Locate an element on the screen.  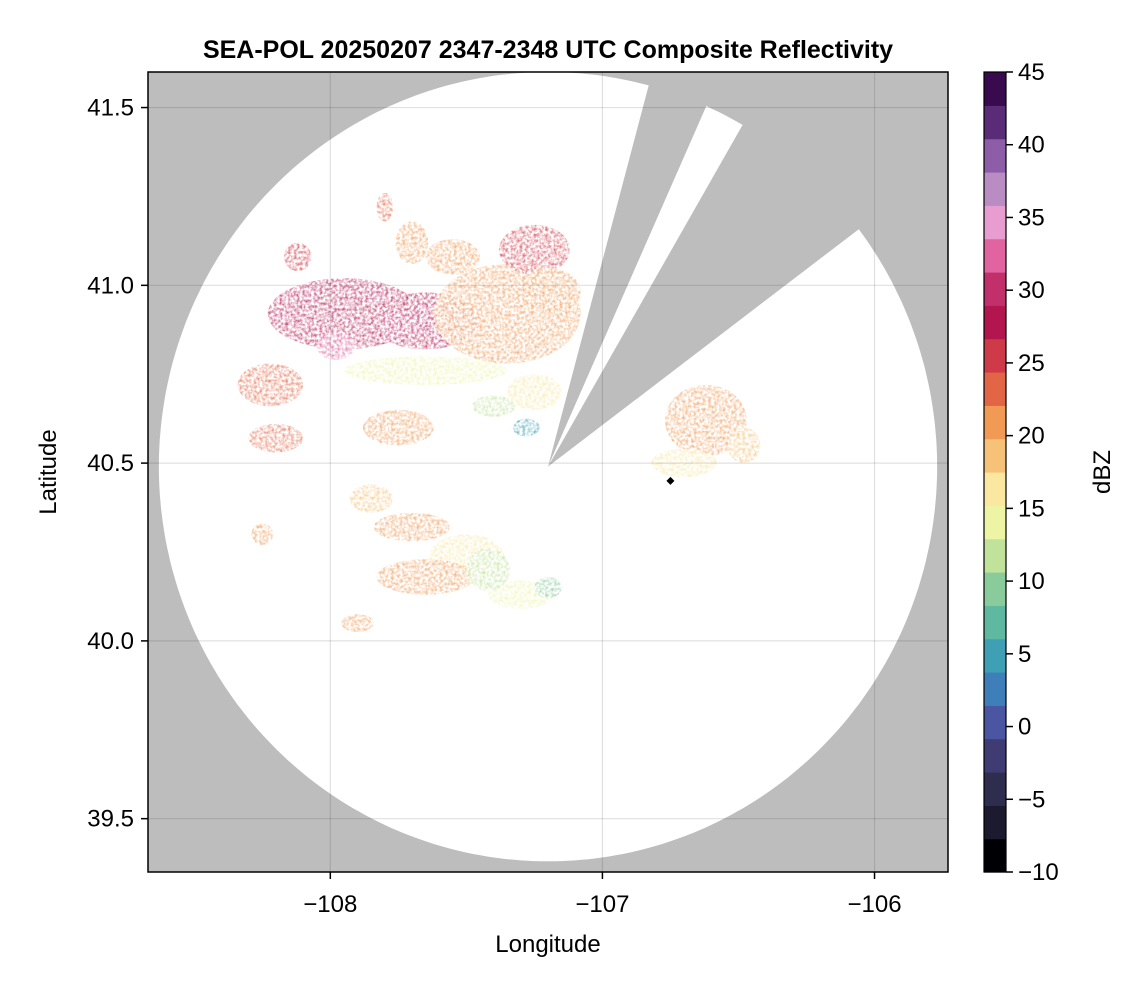
x-axis-label: Longitude is located at coordinates (547, 944).